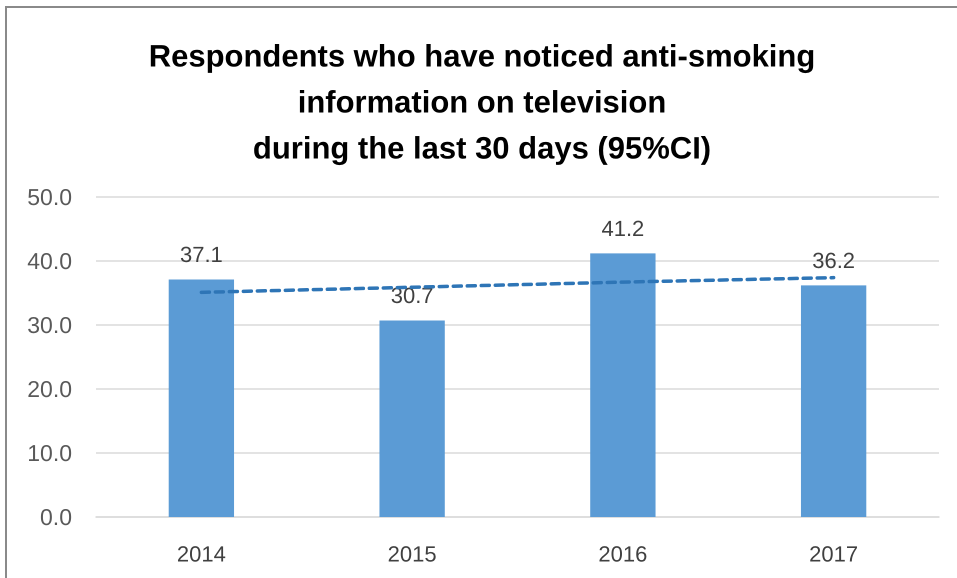  Describe the element at coordinates (49, 261) in the screenshot. I see `y-tick-label: 40.0` at that location.